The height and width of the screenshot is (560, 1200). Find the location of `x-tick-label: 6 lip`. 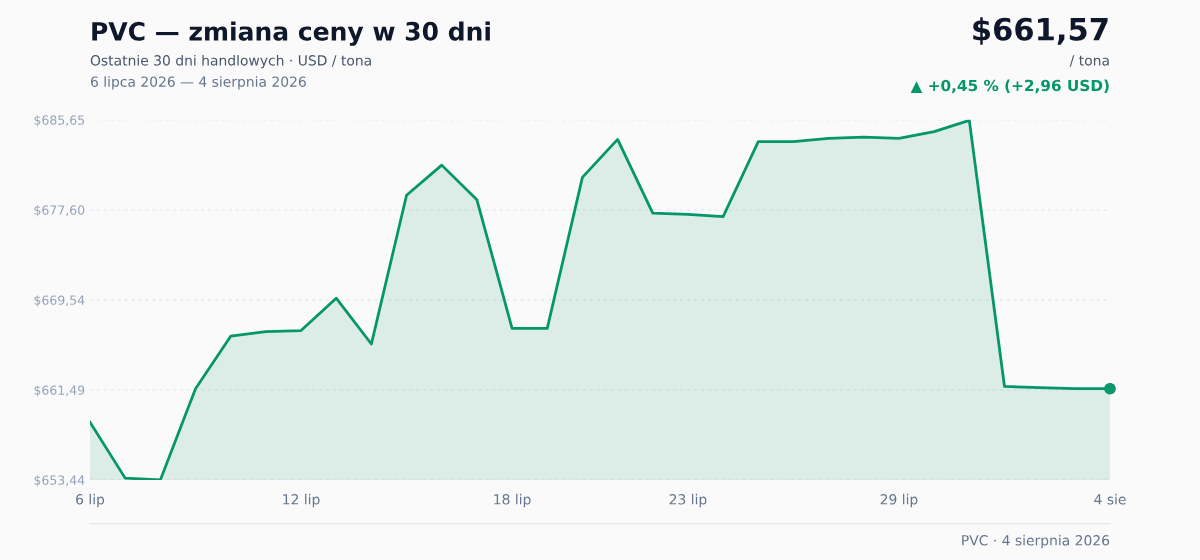

x-tick-label: 6 lip is located at coordinates (90, 500).